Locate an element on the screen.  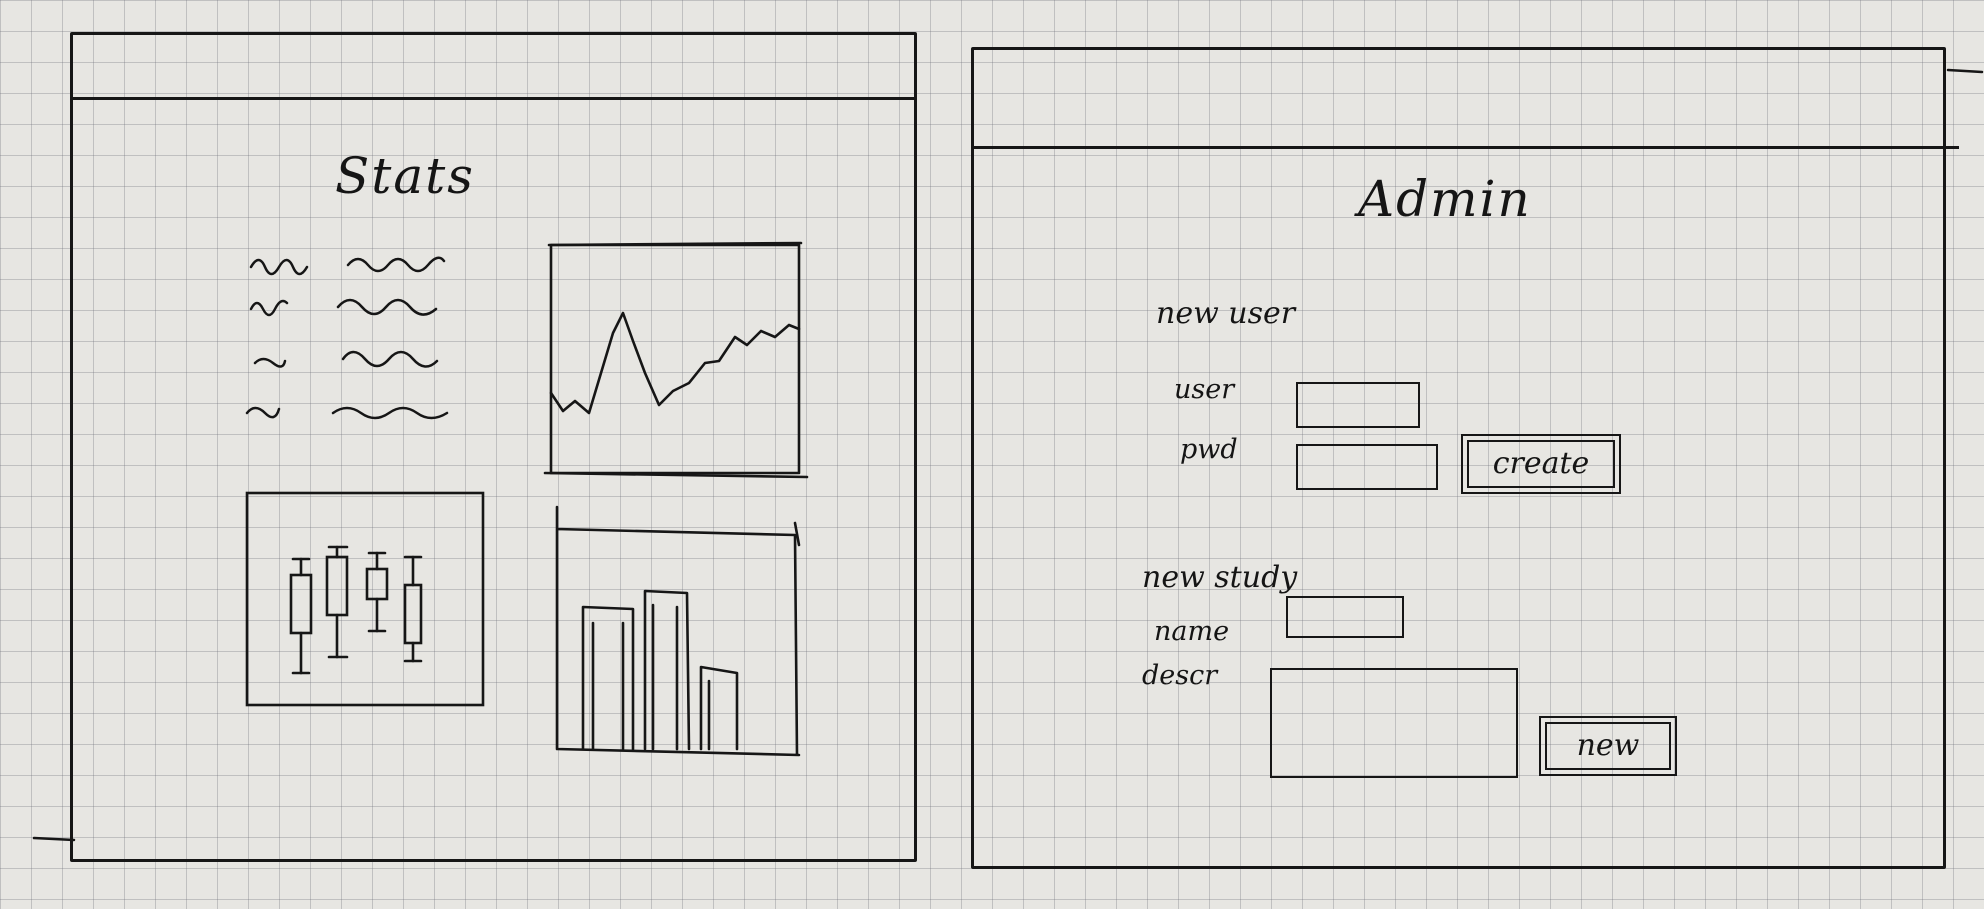
box-plot-frame is located at coordinates (365, 599).